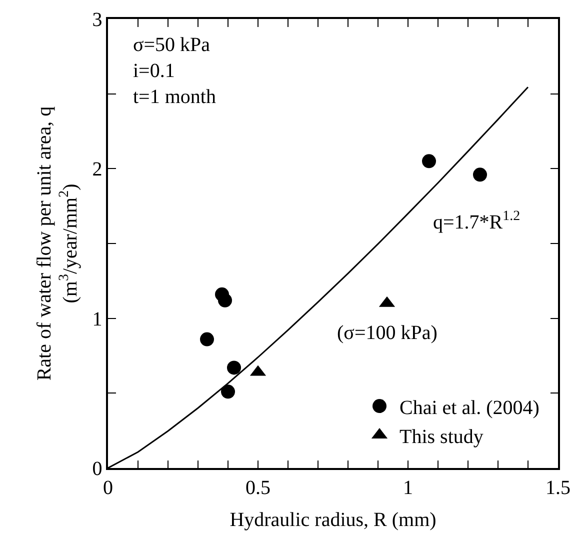 This screenshot has height=544, width=587. Describe the element at coordinates (97, 169) in the screenshot. I see `y-tick-label: 2` at that location.